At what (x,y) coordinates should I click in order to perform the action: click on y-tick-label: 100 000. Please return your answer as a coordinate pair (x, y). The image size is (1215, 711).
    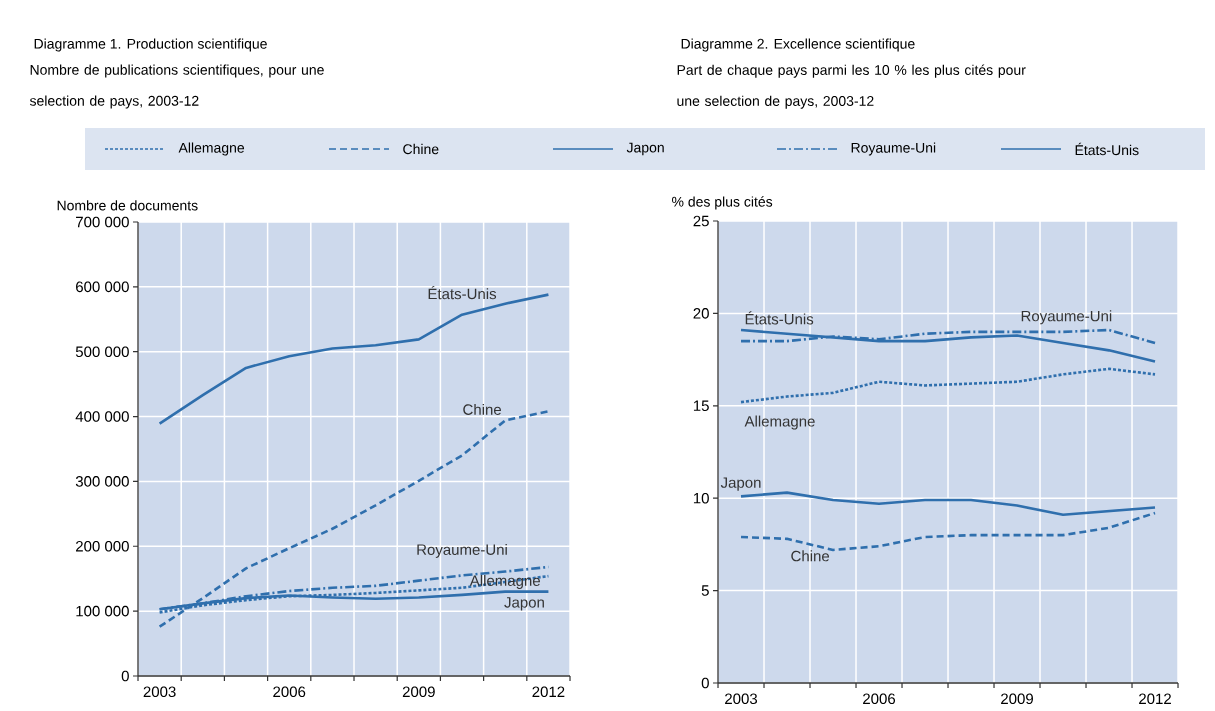
    Looking at the image, I should click on (102, 611).